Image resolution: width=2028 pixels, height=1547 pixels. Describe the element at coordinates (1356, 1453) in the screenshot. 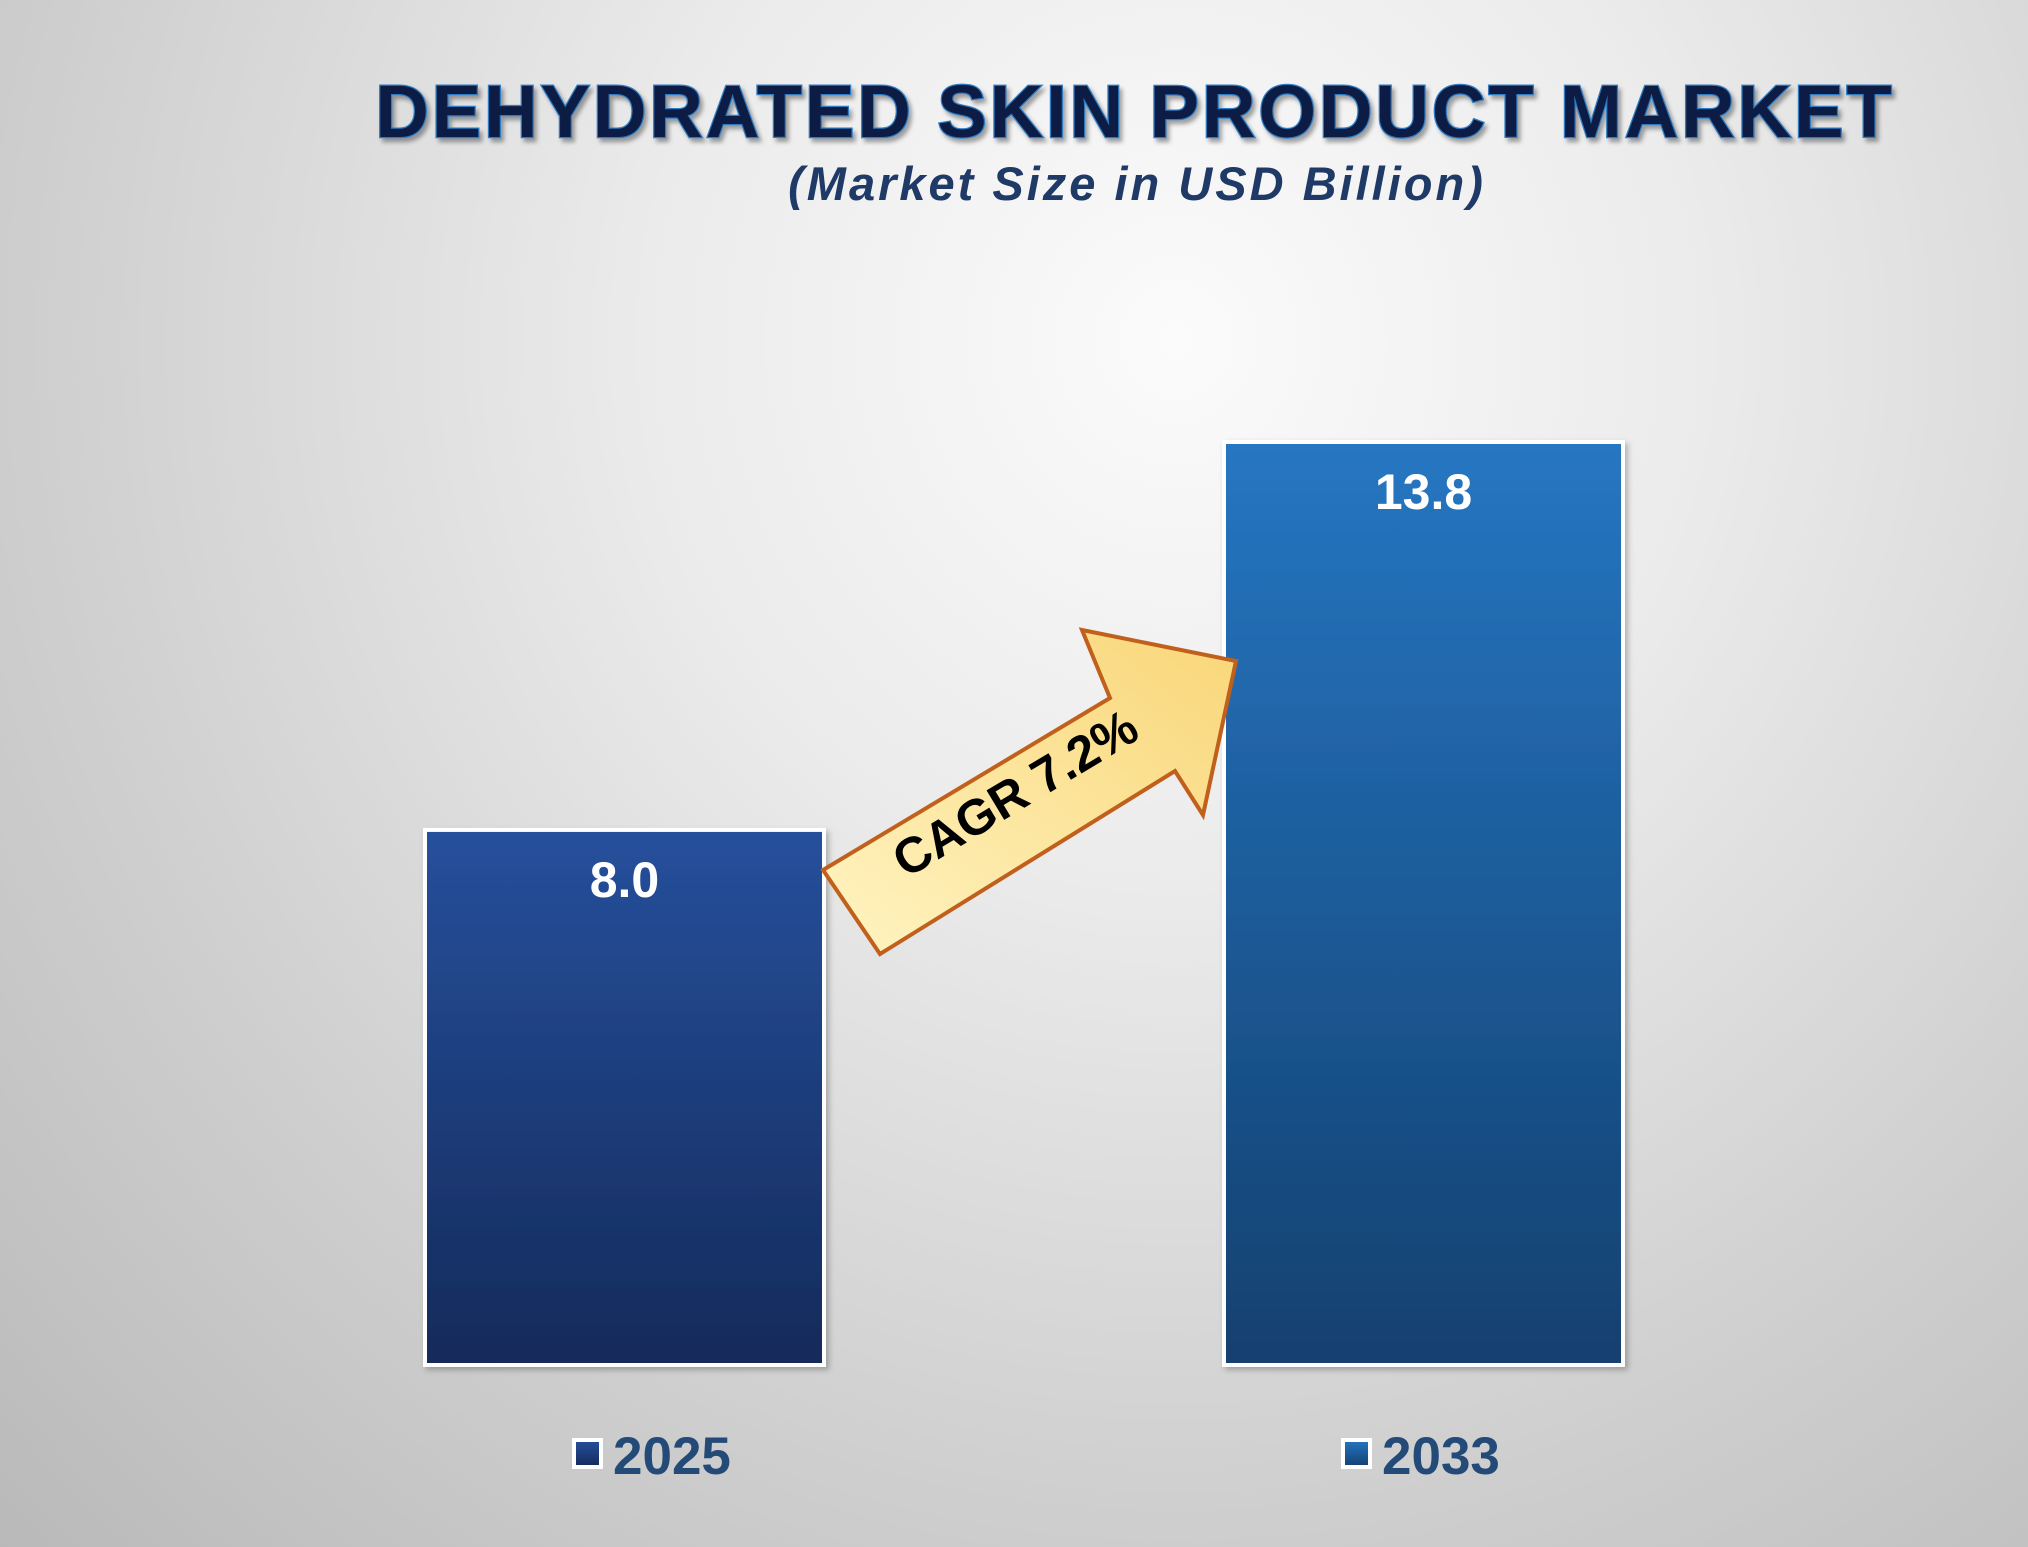

I see `legend-swatch-2033` at that location.